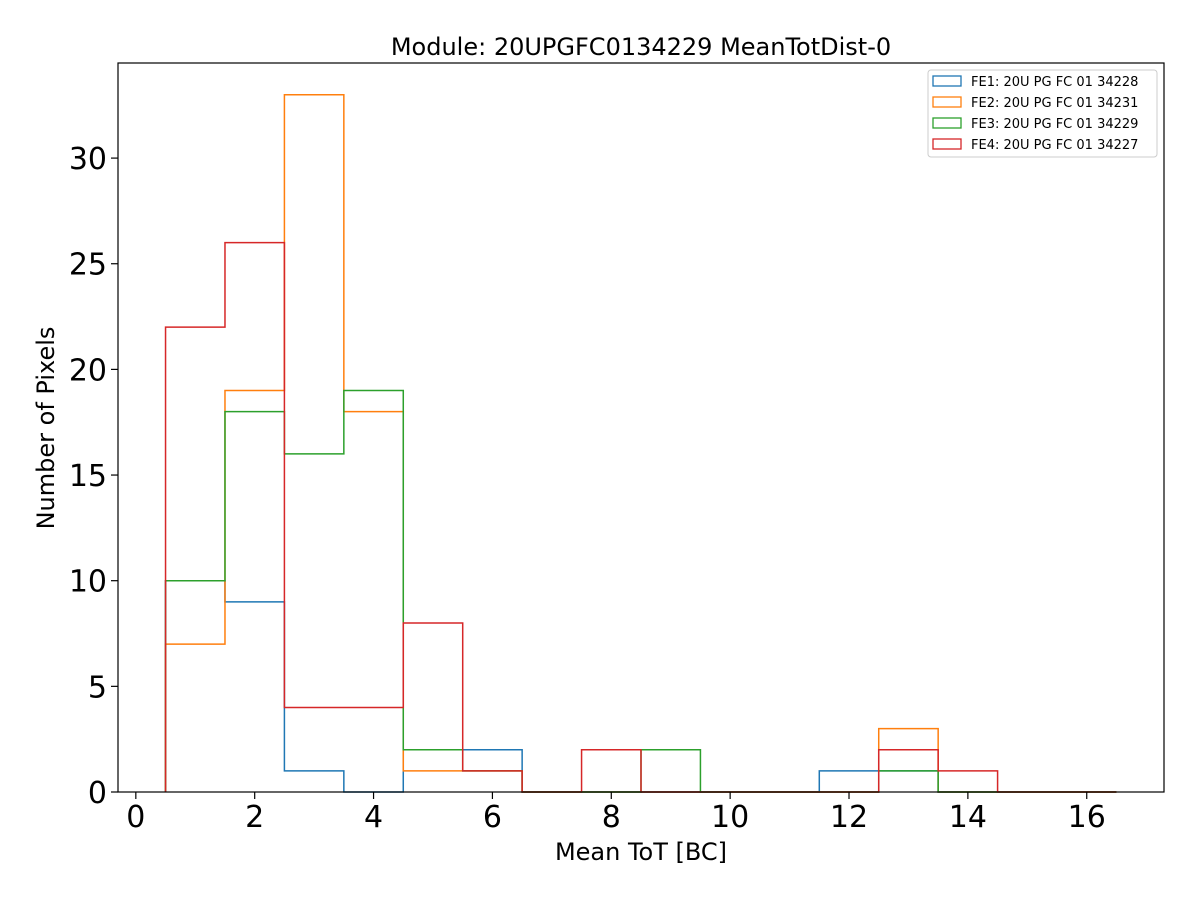 Image resolution: width=1200 pixels, height=904 pixels. What do you see at coordinates (88, 476) in the screenshot?
I see `y-tick-label: 15` at bounding box center [88, 476].